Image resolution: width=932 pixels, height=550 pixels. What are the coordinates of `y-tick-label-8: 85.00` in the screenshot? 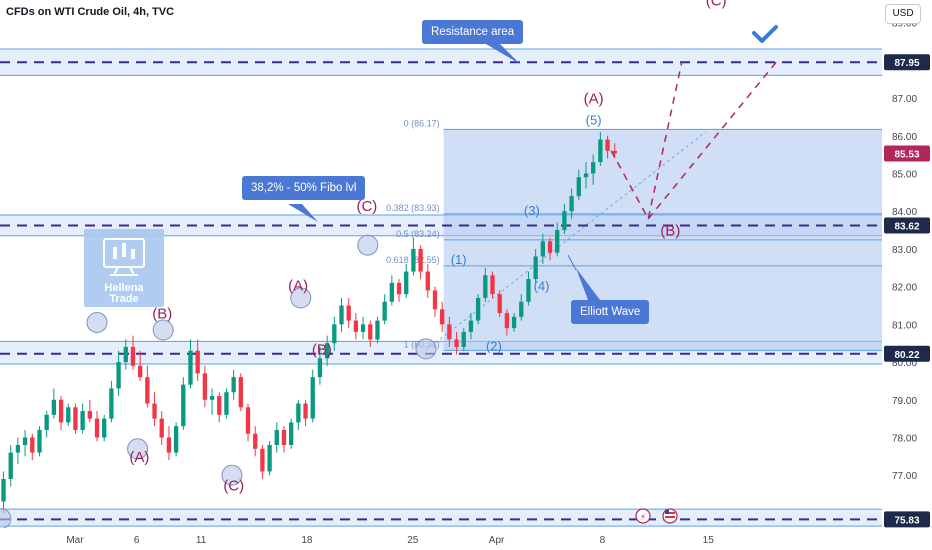 It's located at (904, 174).